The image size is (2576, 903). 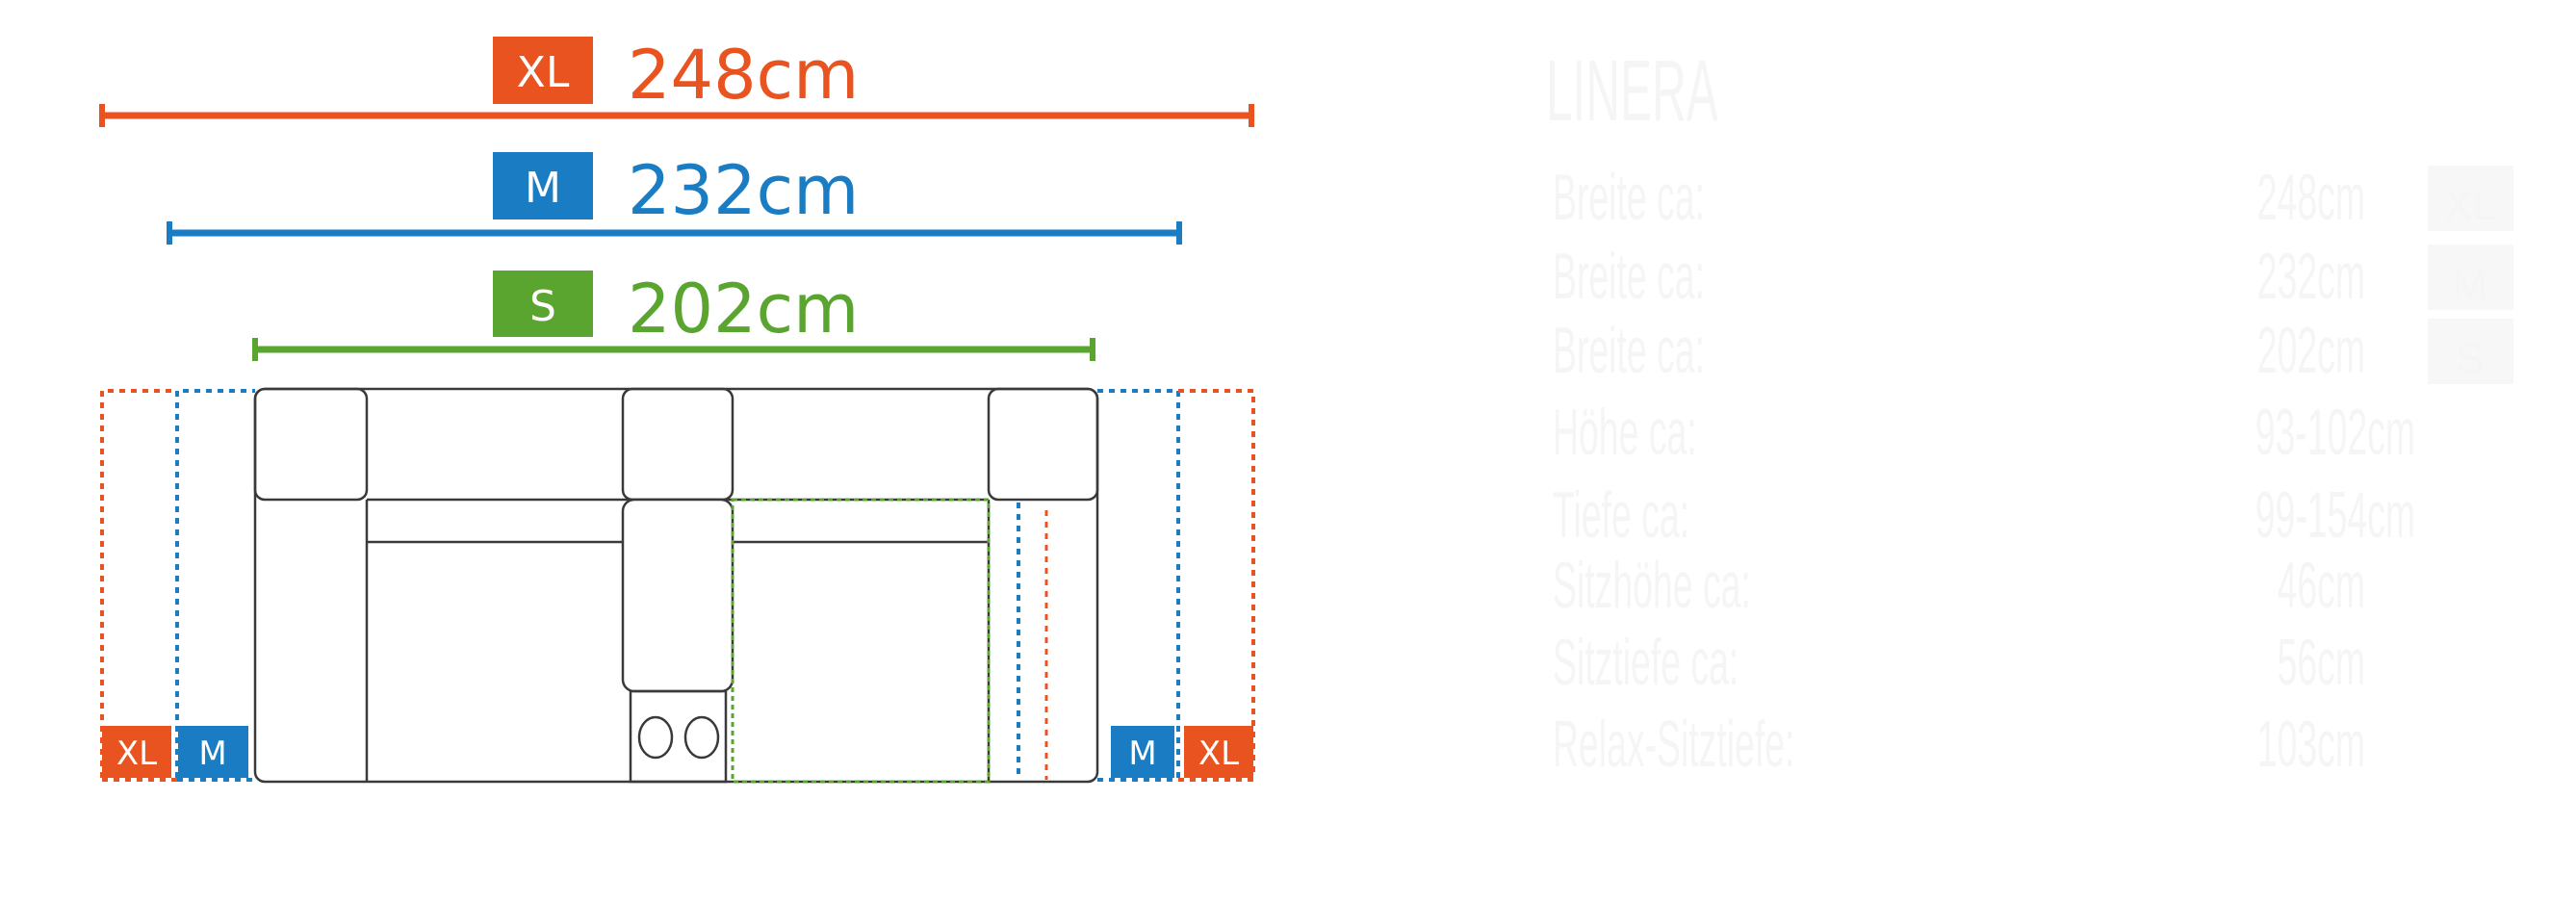 I want to click on dimension-s: S 202cm, so click(x=674, y=315).